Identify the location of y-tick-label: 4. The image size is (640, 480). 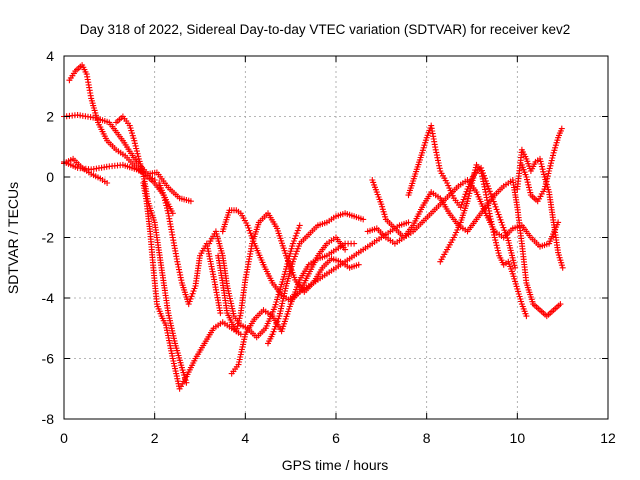
(50, 56).